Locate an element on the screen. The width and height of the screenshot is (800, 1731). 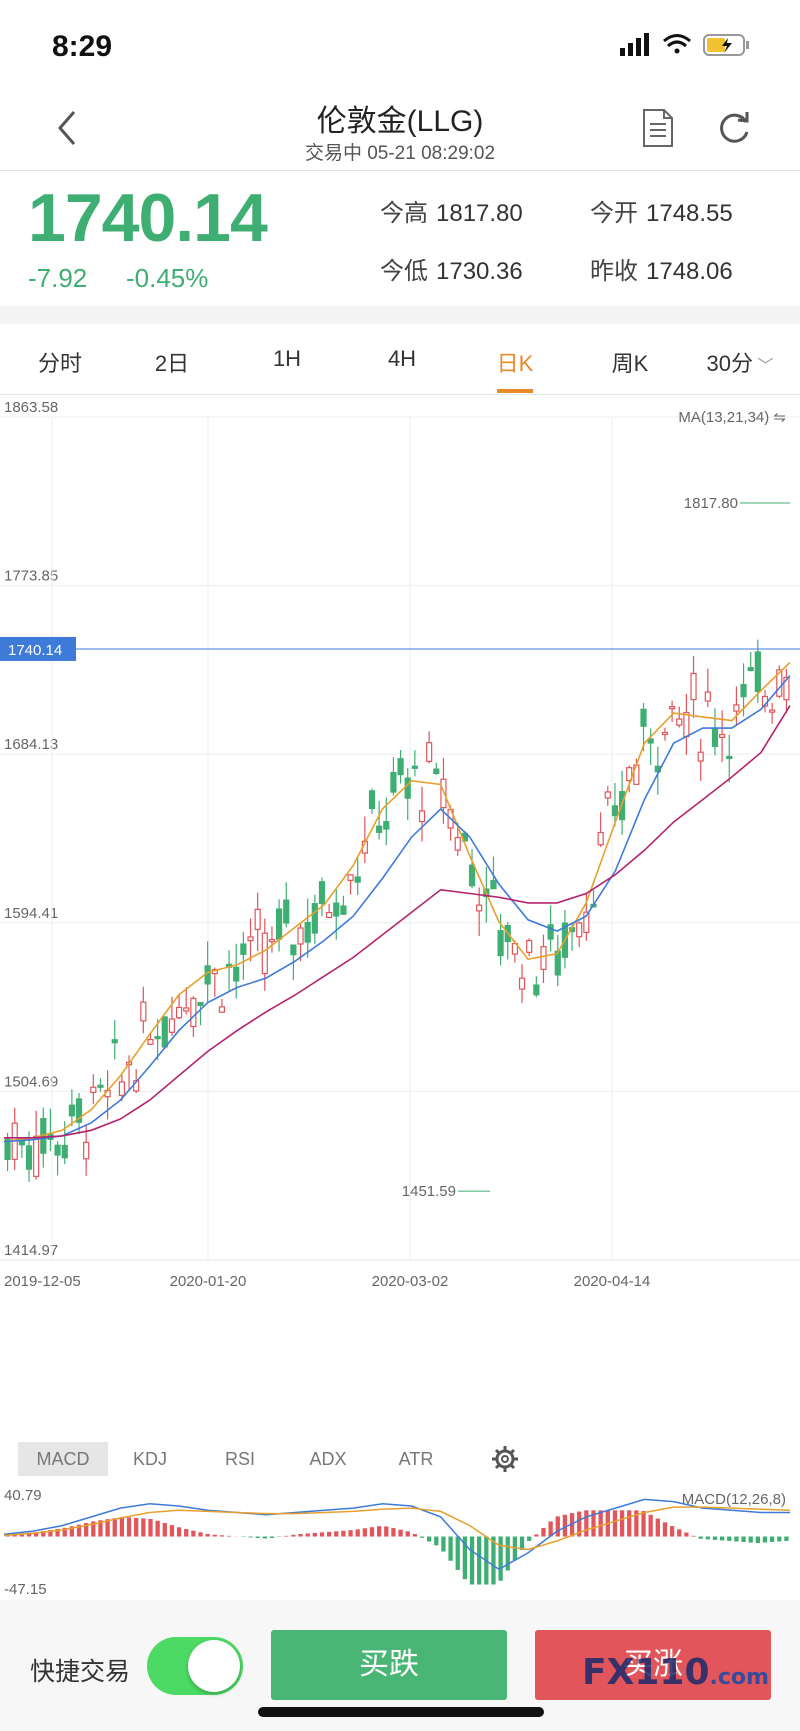
price-change: -7.92 is located at coordinates (58, 278).